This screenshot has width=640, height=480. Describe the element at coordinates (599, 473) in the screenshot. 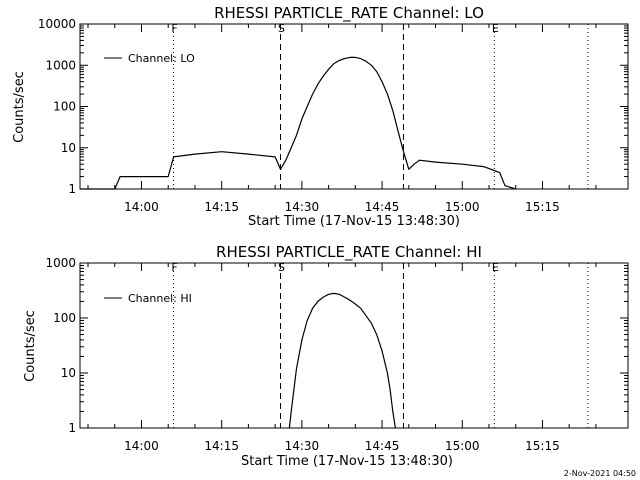

I see `timestamp: 2-Nov-2021 04:50` at that location.